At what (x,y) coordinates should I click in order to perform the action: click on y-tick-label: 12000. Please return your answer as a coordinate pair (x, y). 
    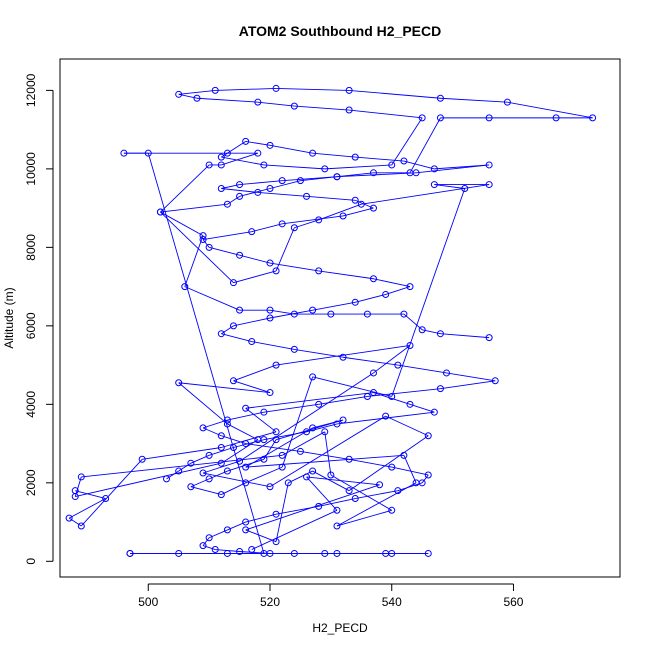
    Looking at the image, I should click on (31, 90).